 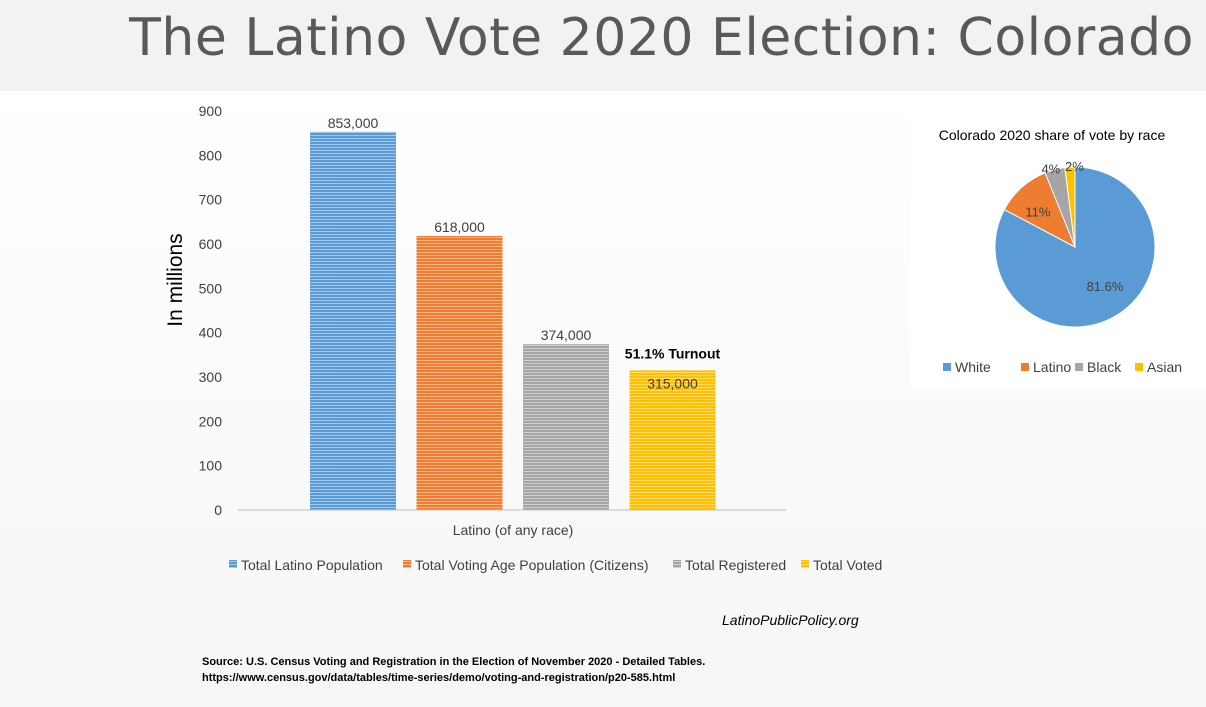 I want to click on legend-item: Total Registered, so click(x=729, y=565).